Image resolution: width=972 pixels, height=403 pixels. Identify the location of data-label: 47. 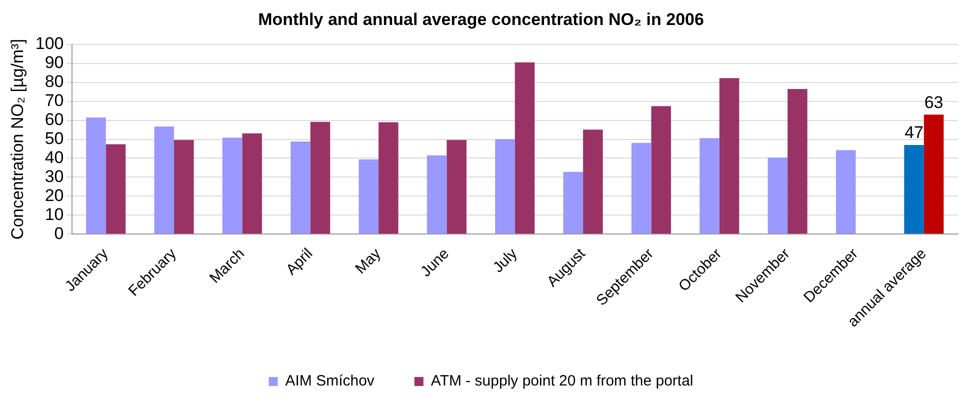
(914, 132).